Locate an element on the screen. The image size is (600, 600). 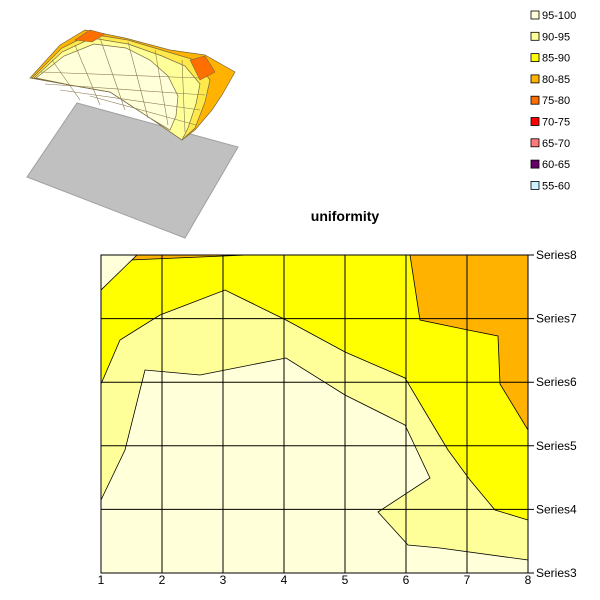
legend-label: 65-70 is located at coordinates (556, 144).